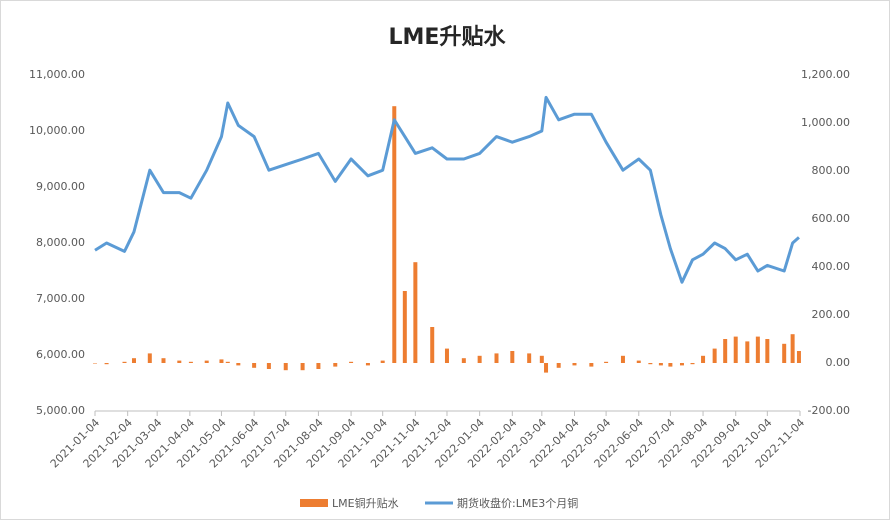 The height and width of the screenshot is (524, 890). What do you see at coordinates (831, 266) in the screenshot?
I see `y2-tick-label: 400.00` at bounding box center [831, 266].